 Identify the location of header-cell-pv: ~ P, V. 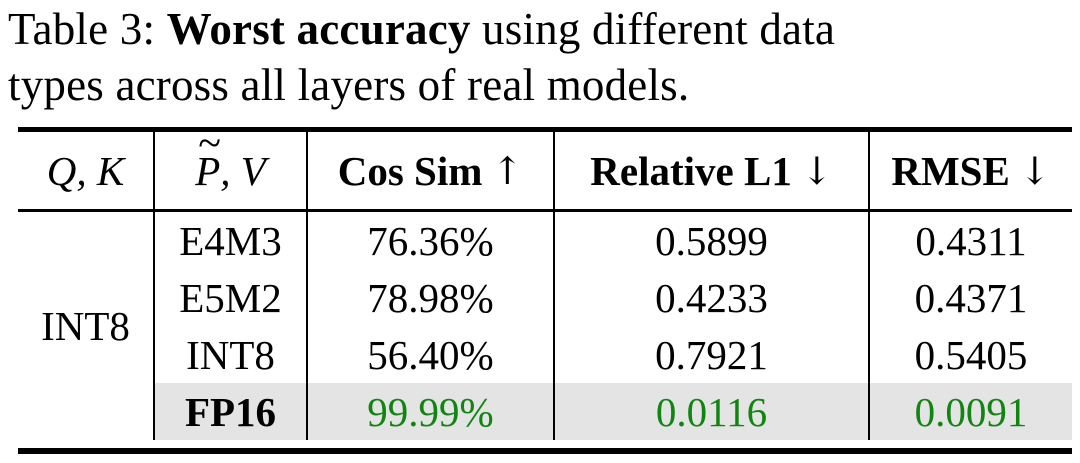
(231, 165).